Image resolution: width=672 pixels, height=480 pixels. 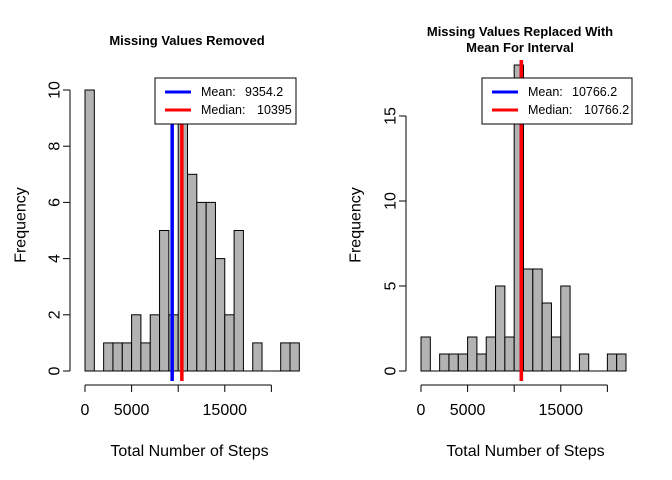 What do you see at coordinates (55, 202) in the screenshot?
I see `y-tick-label: 6` at bounding box center [55, 202].